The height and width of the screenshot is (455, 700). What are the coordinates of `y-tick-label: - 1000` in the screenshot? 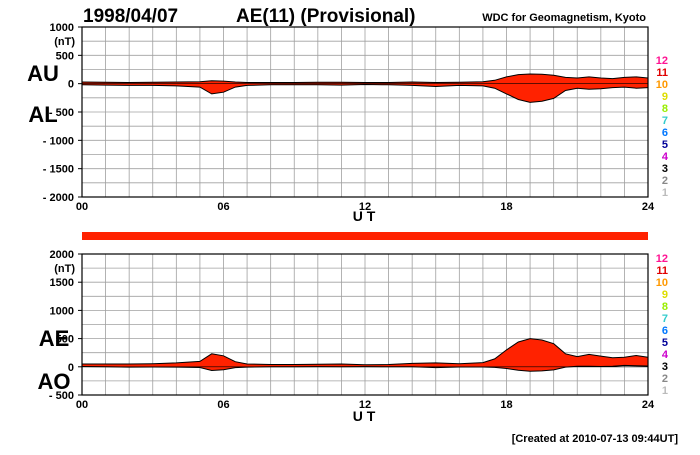 It's located at (58, 141).